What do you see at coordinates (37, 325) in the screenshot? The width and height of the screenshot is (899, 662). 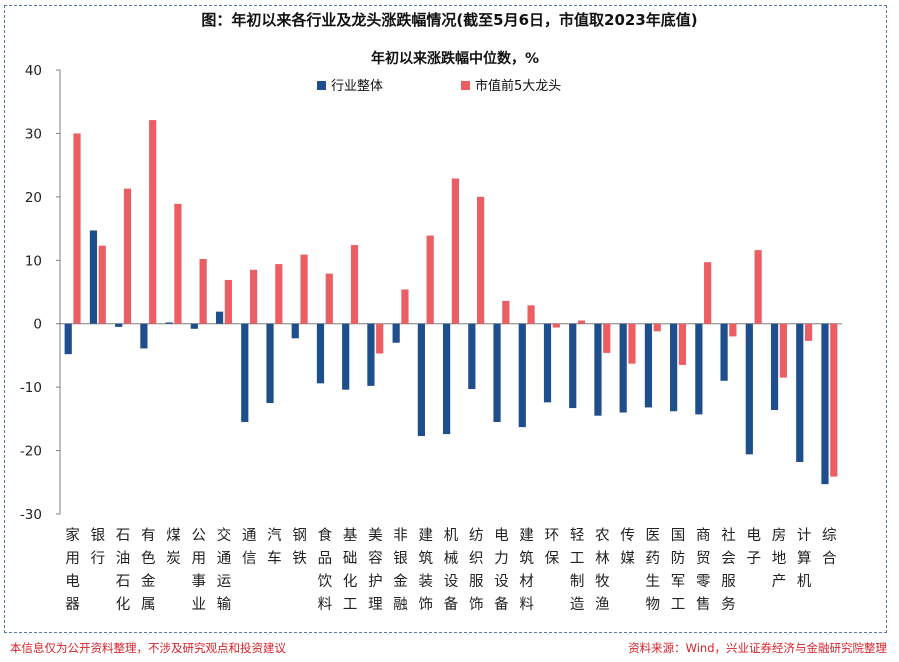 I see `y-tick-label: 0` at bounding box center [37, 325].